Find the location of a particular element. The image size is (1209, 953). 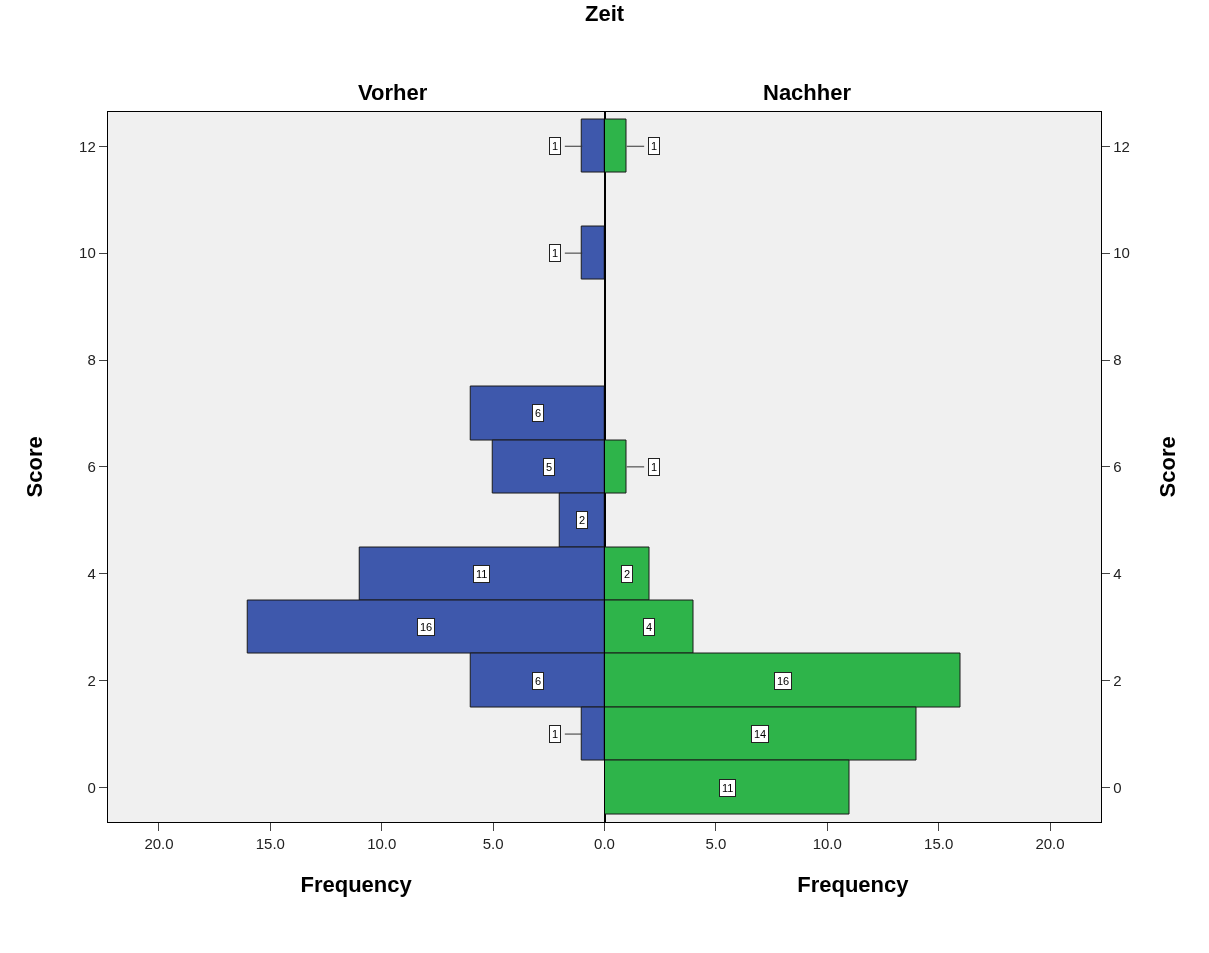

data-label: 4 is located at coordinates (649, 627).